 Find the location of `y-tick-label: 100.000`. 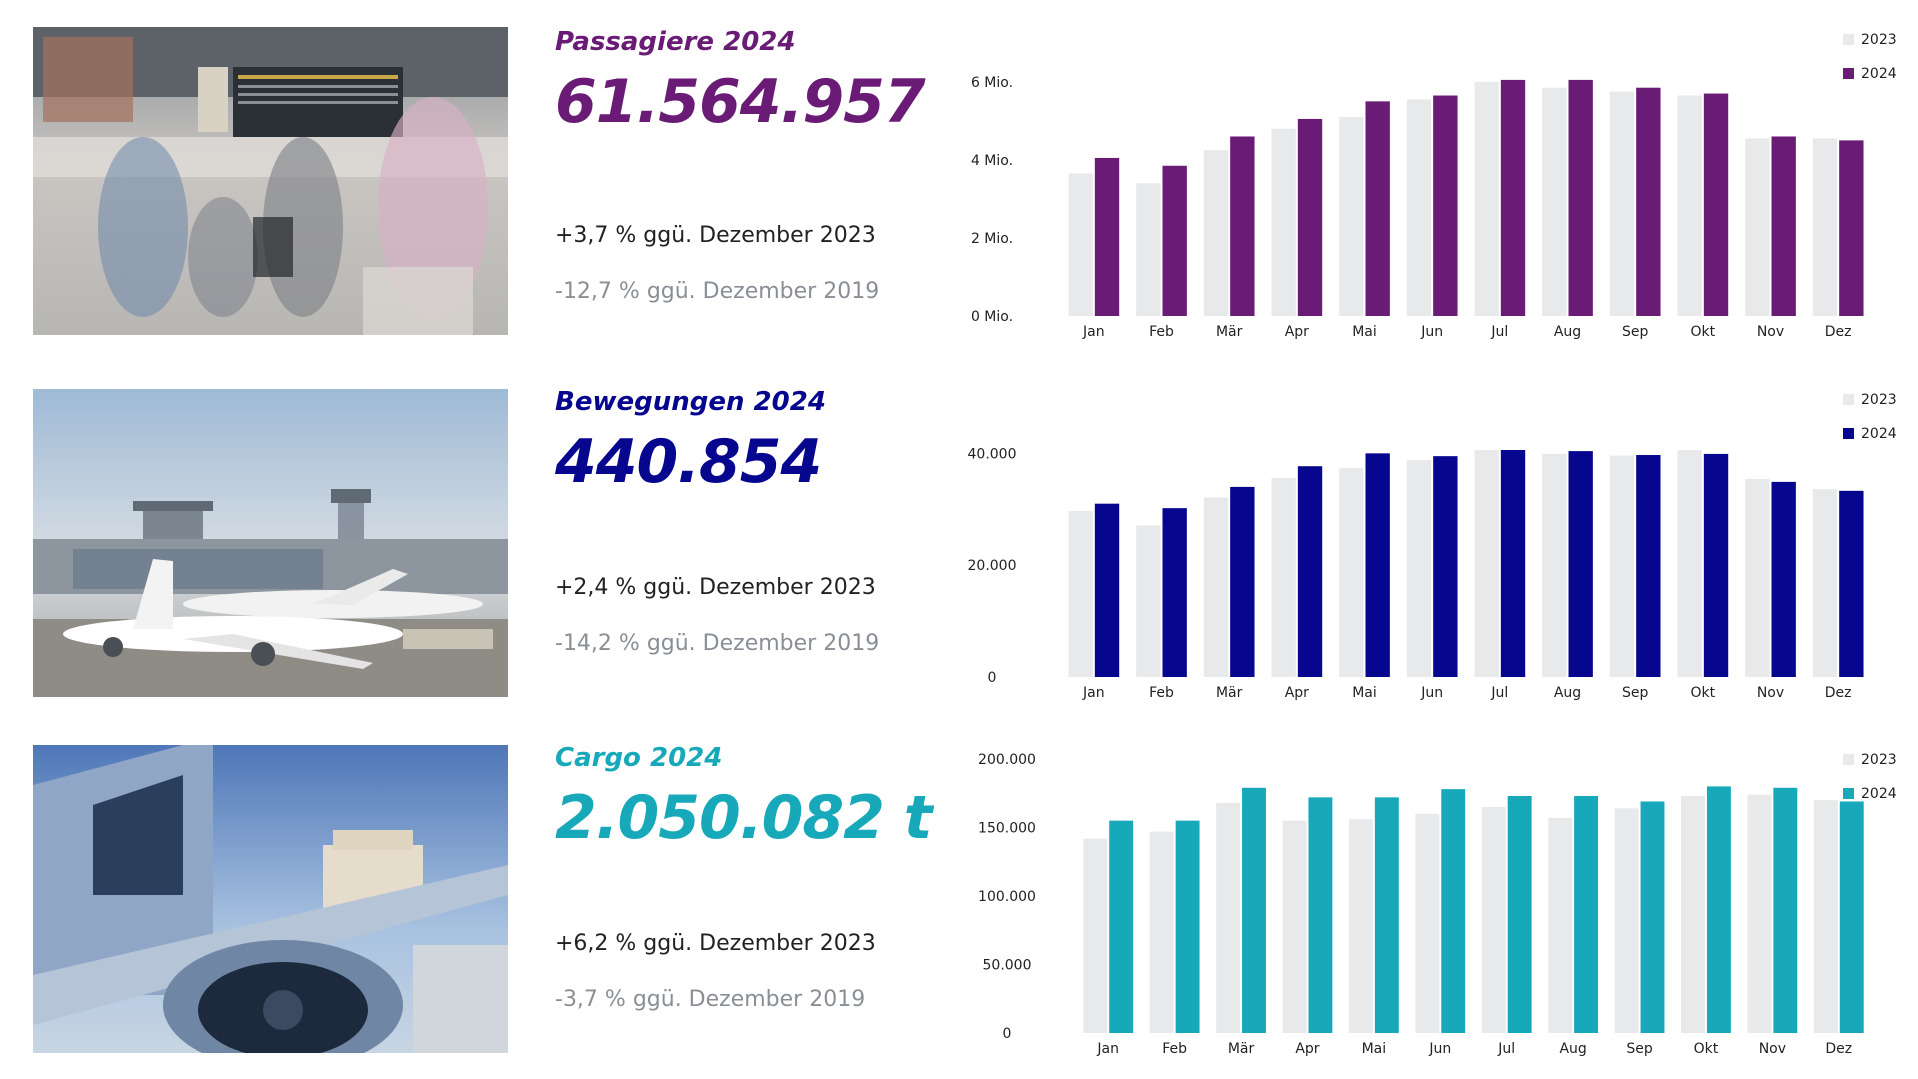

y-tick-label: 100.000 is located at coordinates (1007, 897).